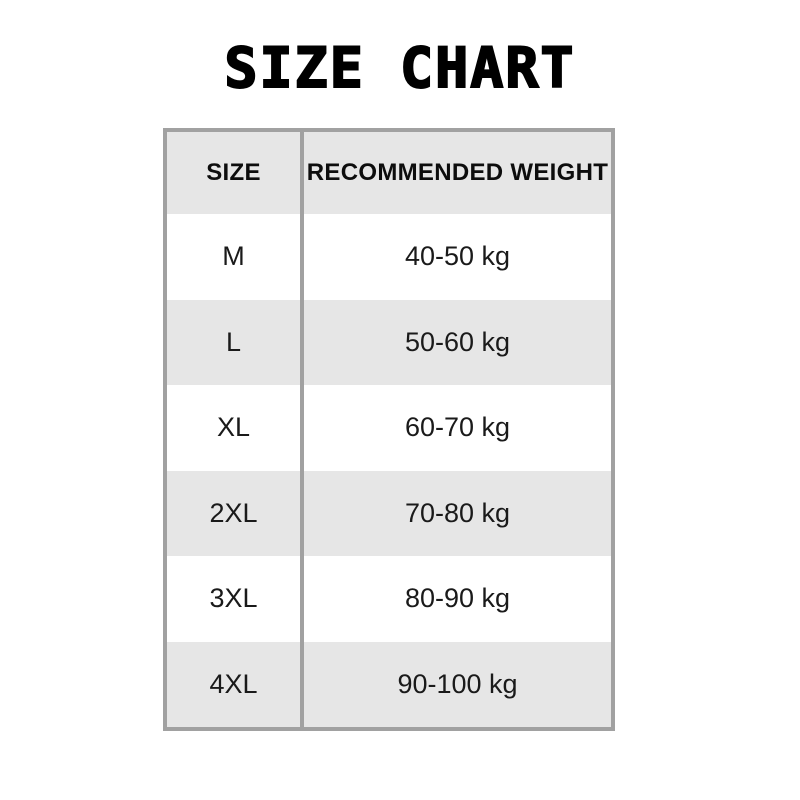 This screenshot has width=800, height=800. I want to click on weight-cell: 50-60 kg, so click(457, 341).